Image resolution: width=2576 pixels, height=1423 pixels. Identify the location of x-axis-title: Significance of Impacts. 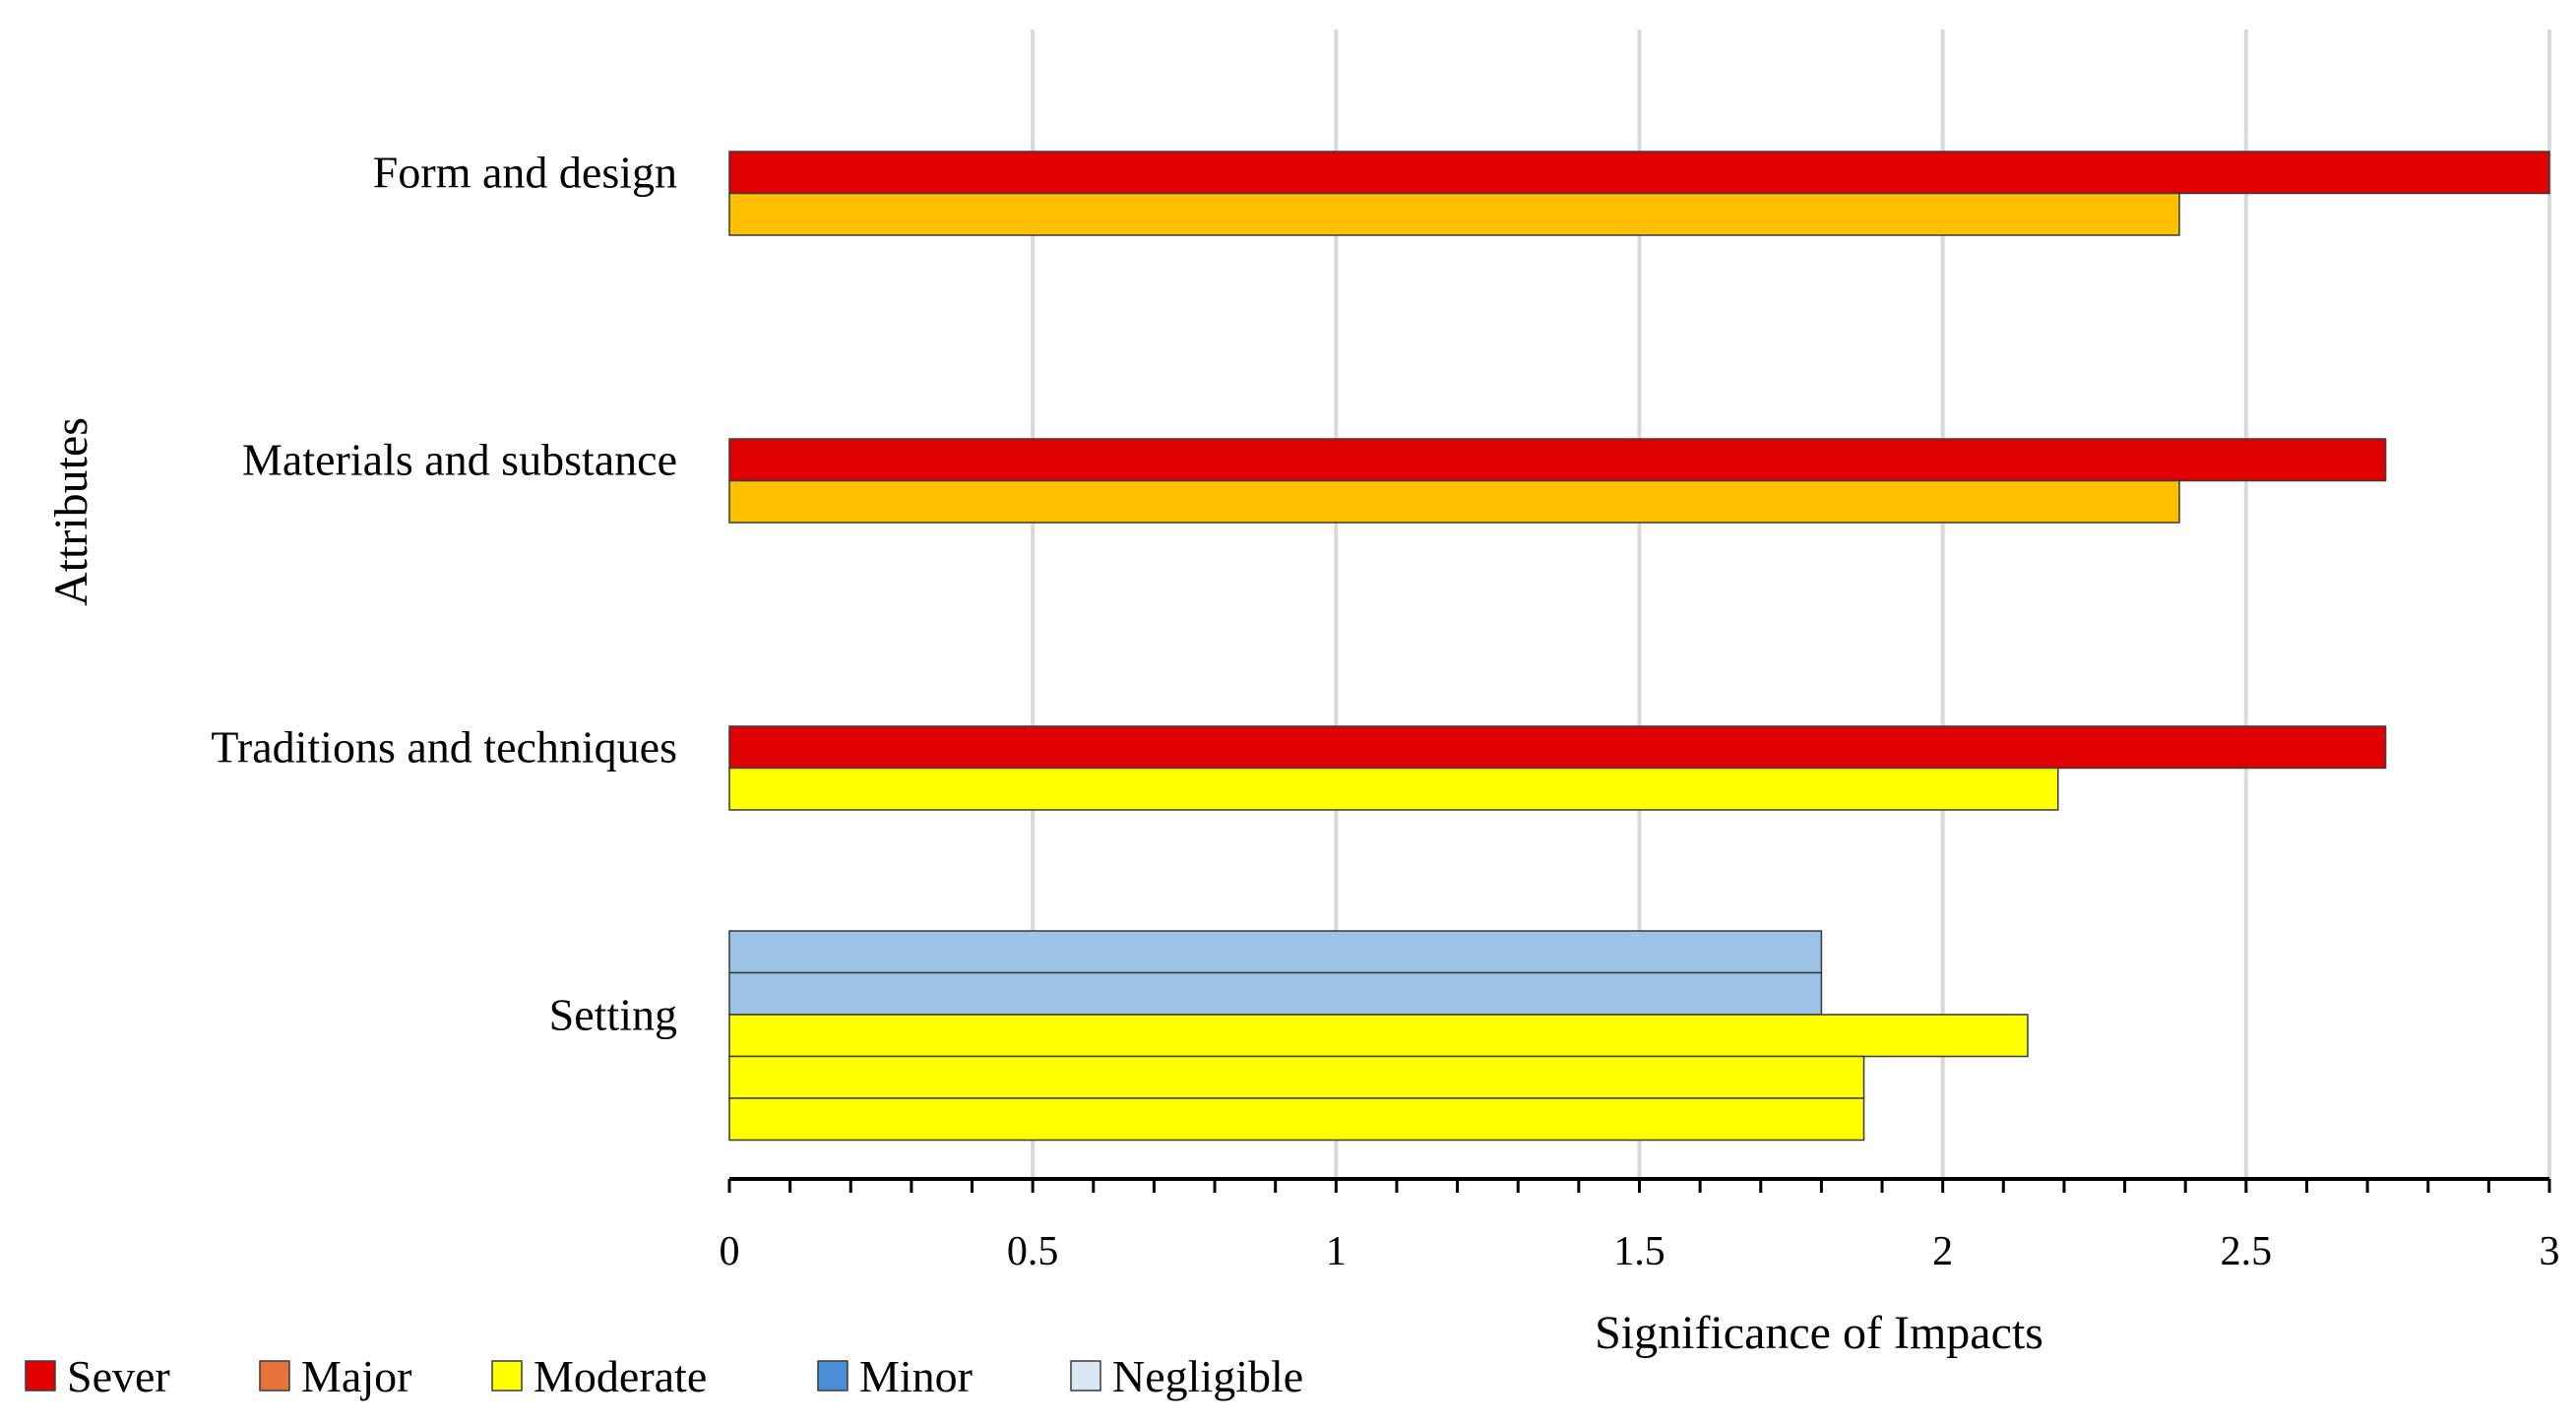
(1819, 1333).